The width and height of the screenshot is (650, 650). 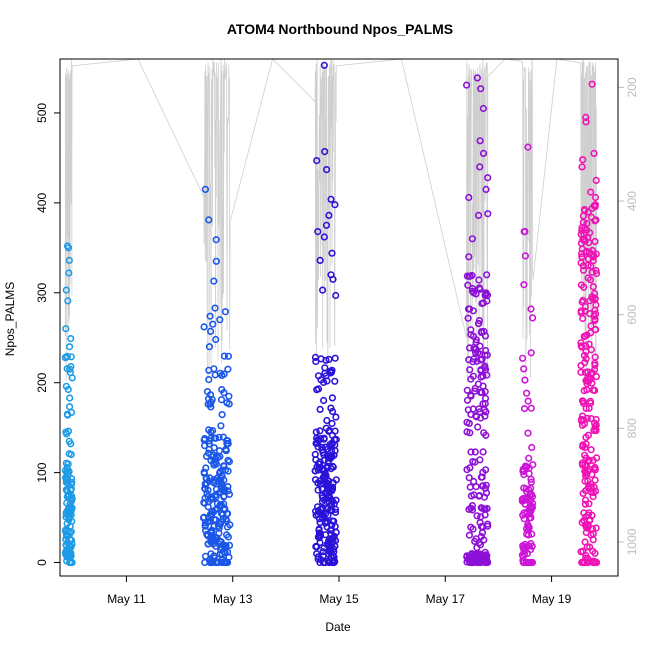 I want to click on x-axis-label: Date, so click(x=338, y=627).